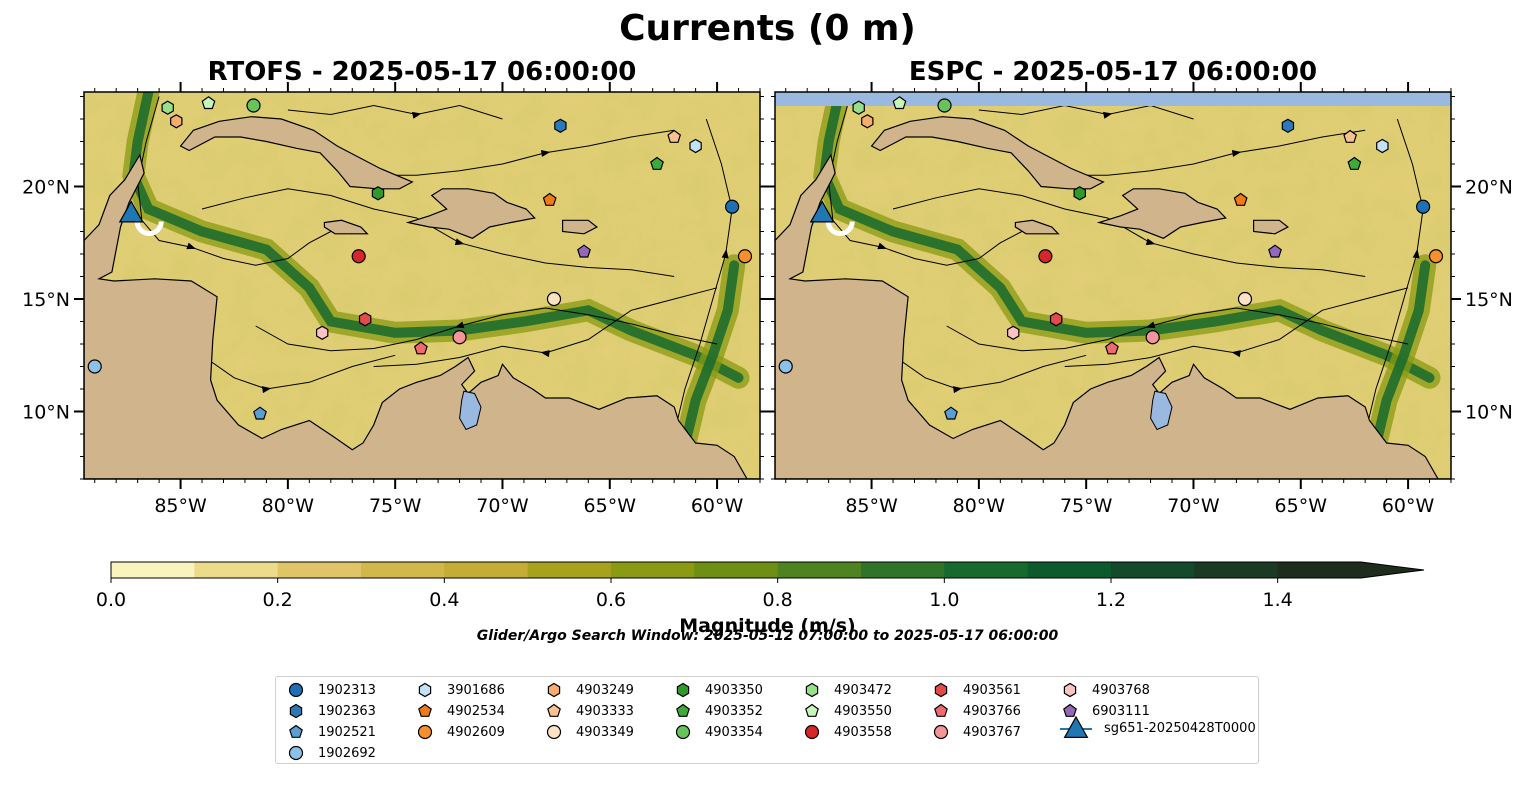 This screenshot has height=802, width=1535. Describe the element at coordinates (476, 732) in the screenshot. I see `legend-label: 4902609` at that location.